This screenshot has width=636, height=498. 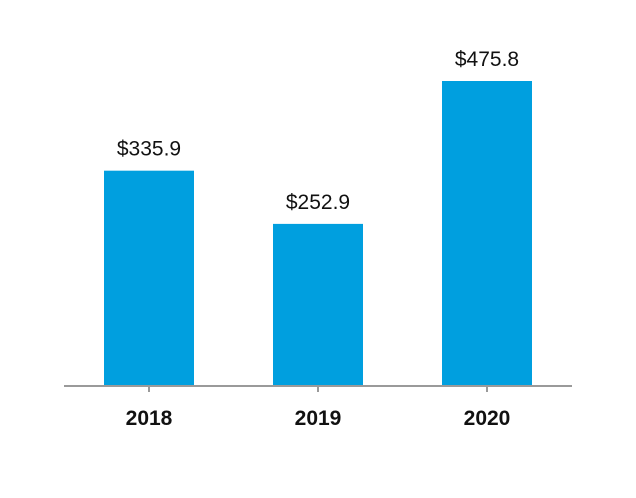 What do you see at coordinates (318, 304) in the screenshot?
I see `bar-2019` at bounding box center [318, 304].